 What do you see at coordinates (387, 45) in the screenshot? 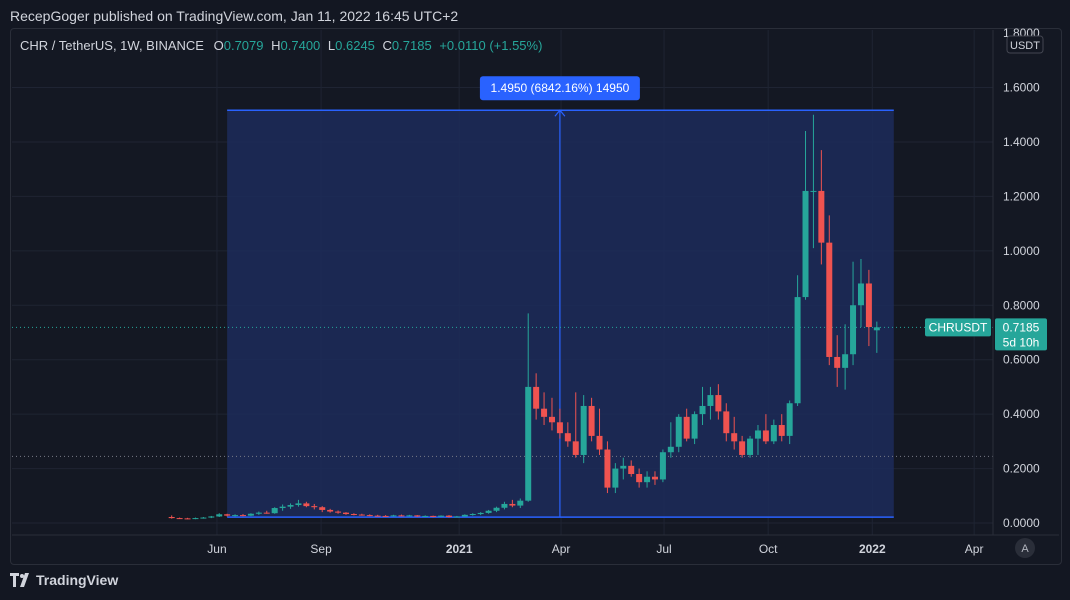
I see `close-label: C` at bounding box center [387, 45].